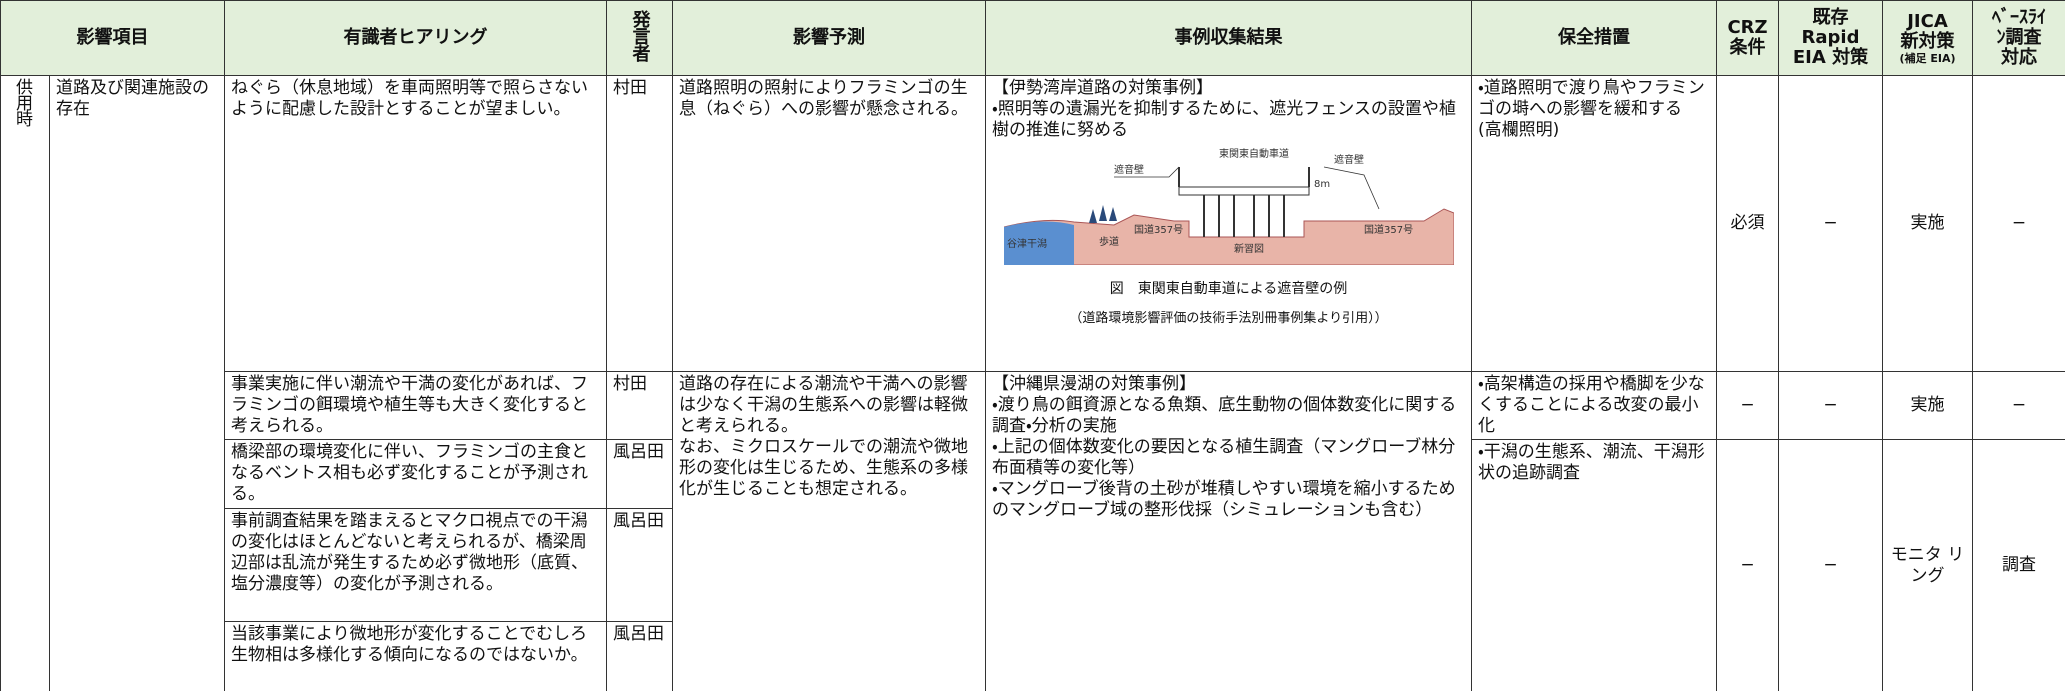 The height and width of the screenshot is (691, 2065). I want to click on measure-cell: ・道路照明で渡り鳥やフラミンゴの塒への影響を緩和する (高欄照明), so click(1594, 223).